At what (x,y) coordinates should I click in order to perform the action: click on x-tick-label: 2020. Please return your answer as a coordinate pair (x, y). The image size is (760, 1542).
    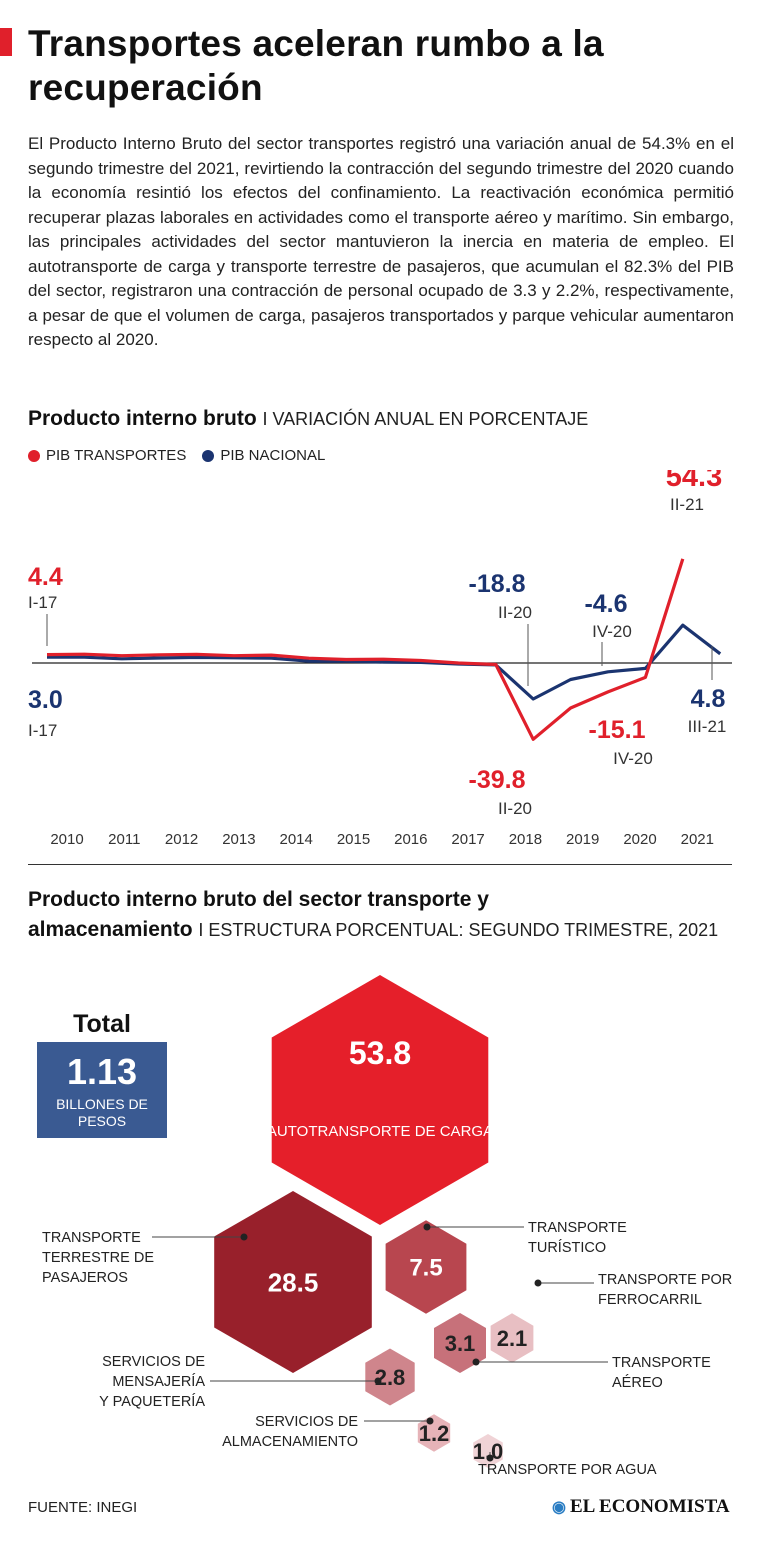
    Looking at the image, I should click on (639, 839).